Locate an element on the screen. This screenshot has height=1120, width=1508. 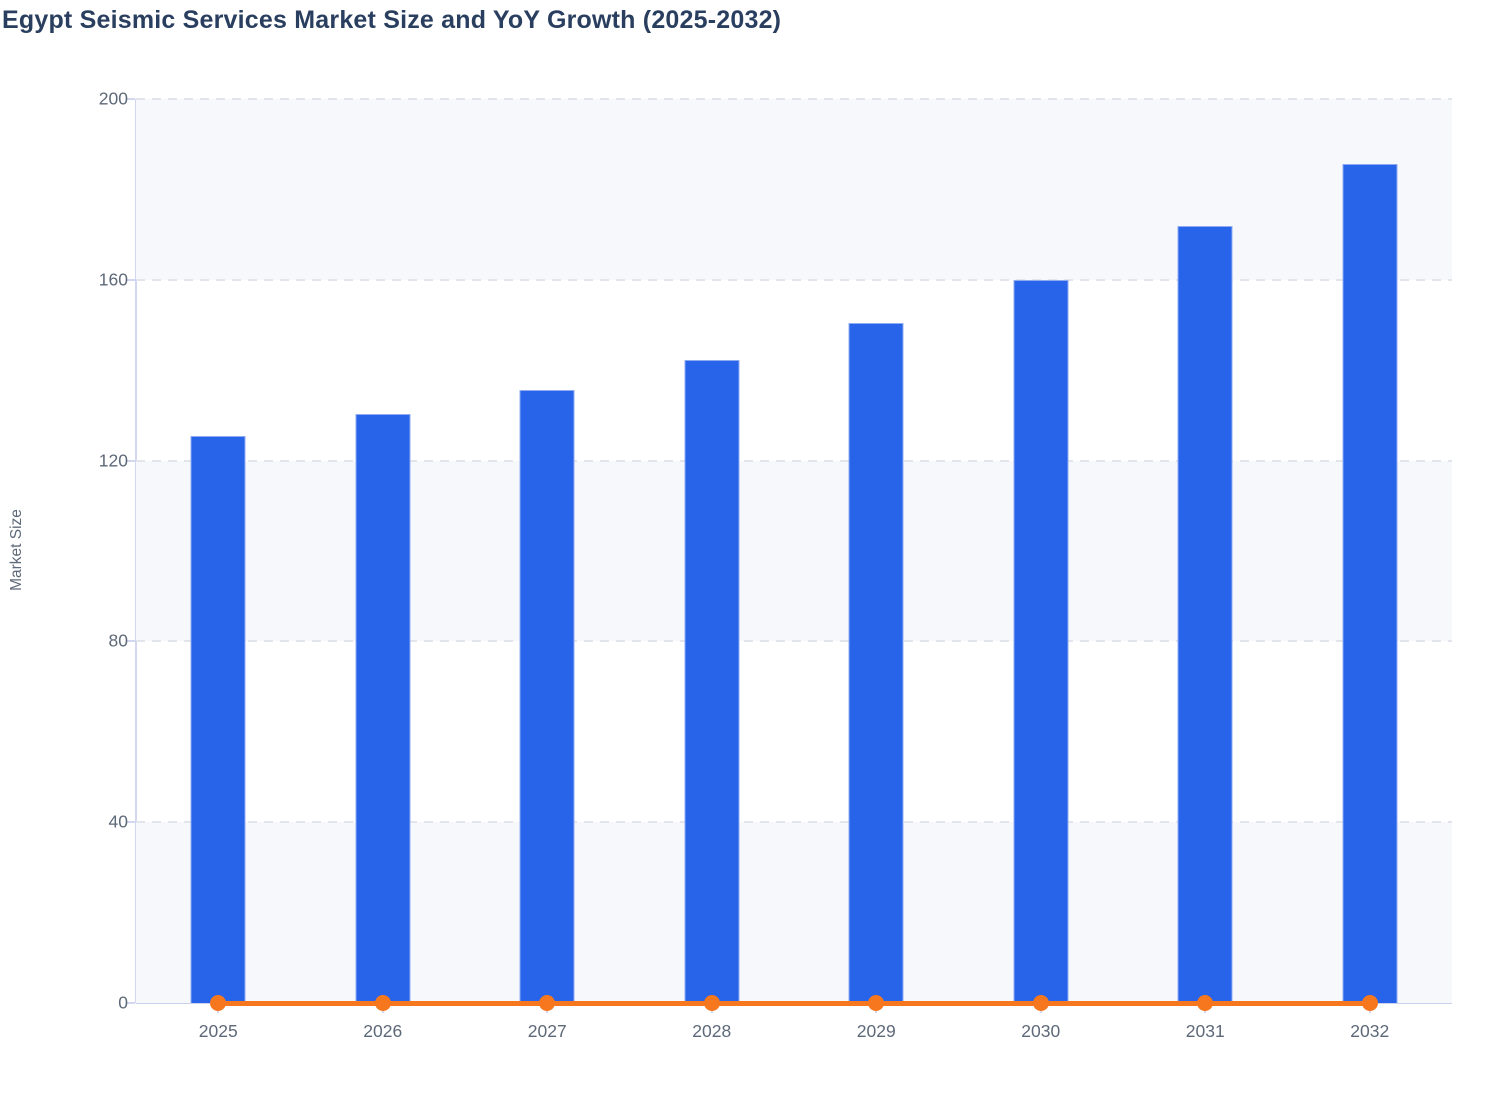
bar-2032 is located at coordinates (1370, 583).